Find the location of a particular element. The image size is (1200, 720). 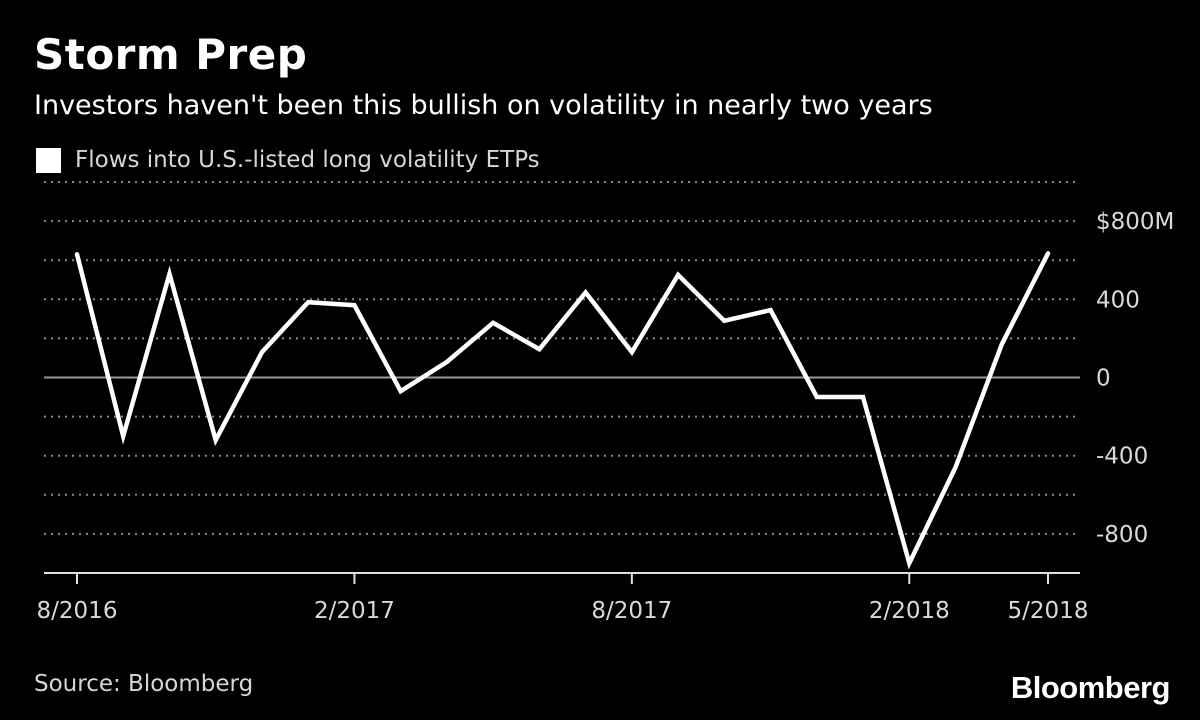

axis-layer is located at coordinates (562, 578).